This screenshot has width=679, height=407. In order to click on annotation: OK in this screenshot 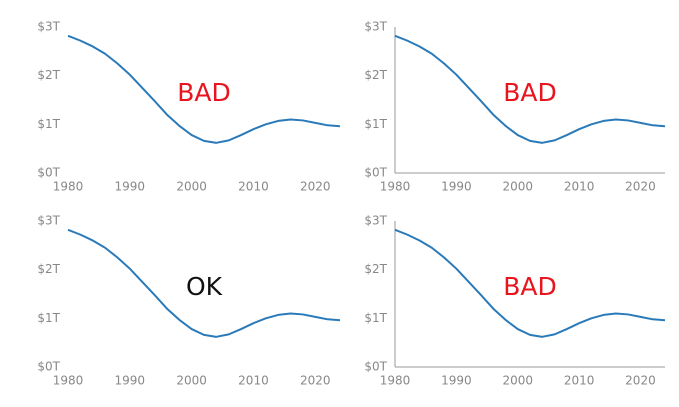, I will do `click(204, 286)`.